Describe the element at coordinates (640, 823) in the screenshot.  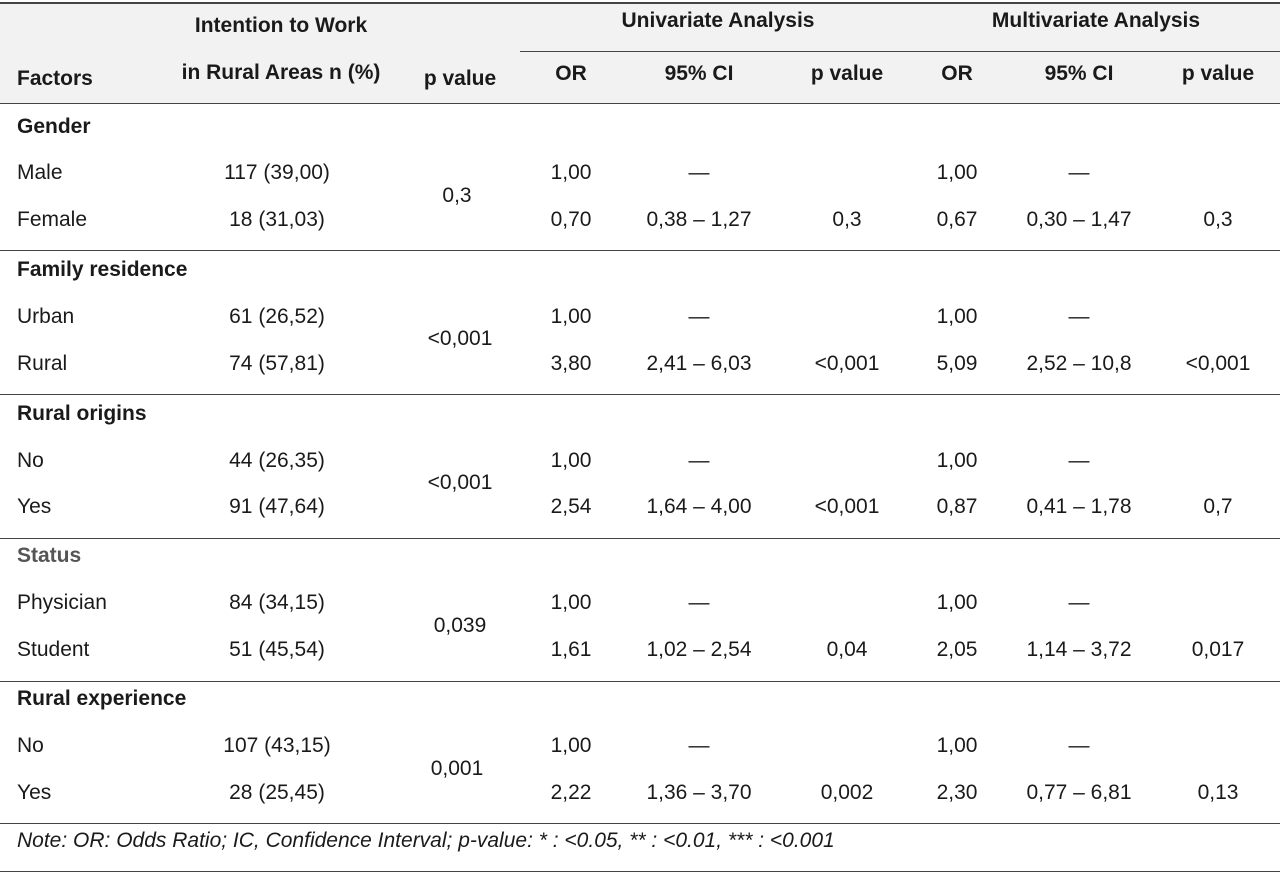
I see `table-bottom-rule` at that location.